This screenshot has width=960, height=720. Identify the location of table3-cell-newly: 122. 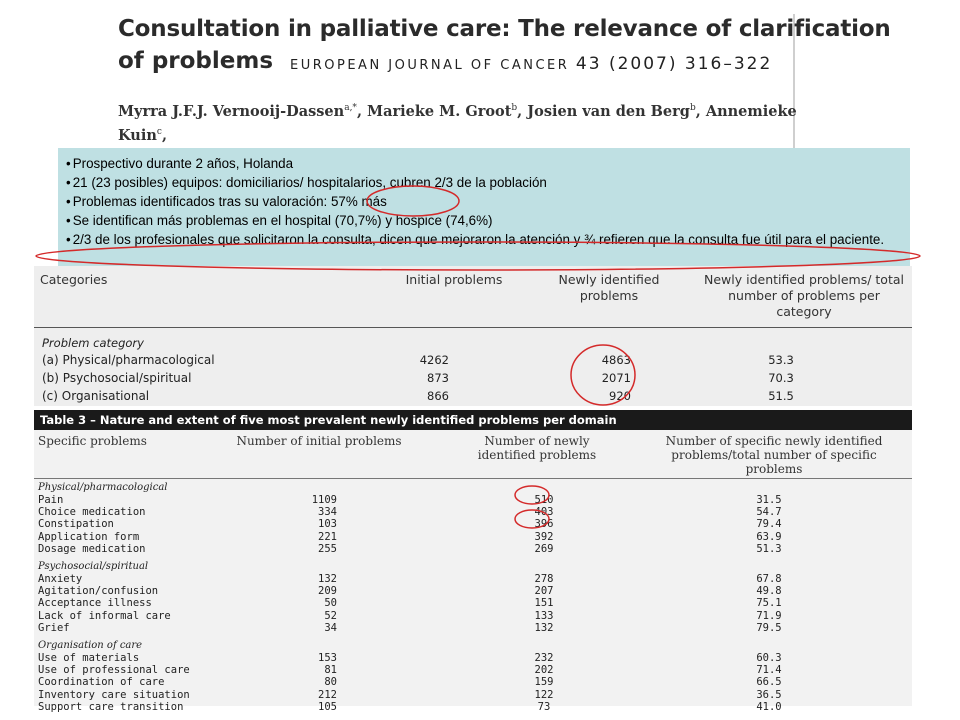
(544, 694).